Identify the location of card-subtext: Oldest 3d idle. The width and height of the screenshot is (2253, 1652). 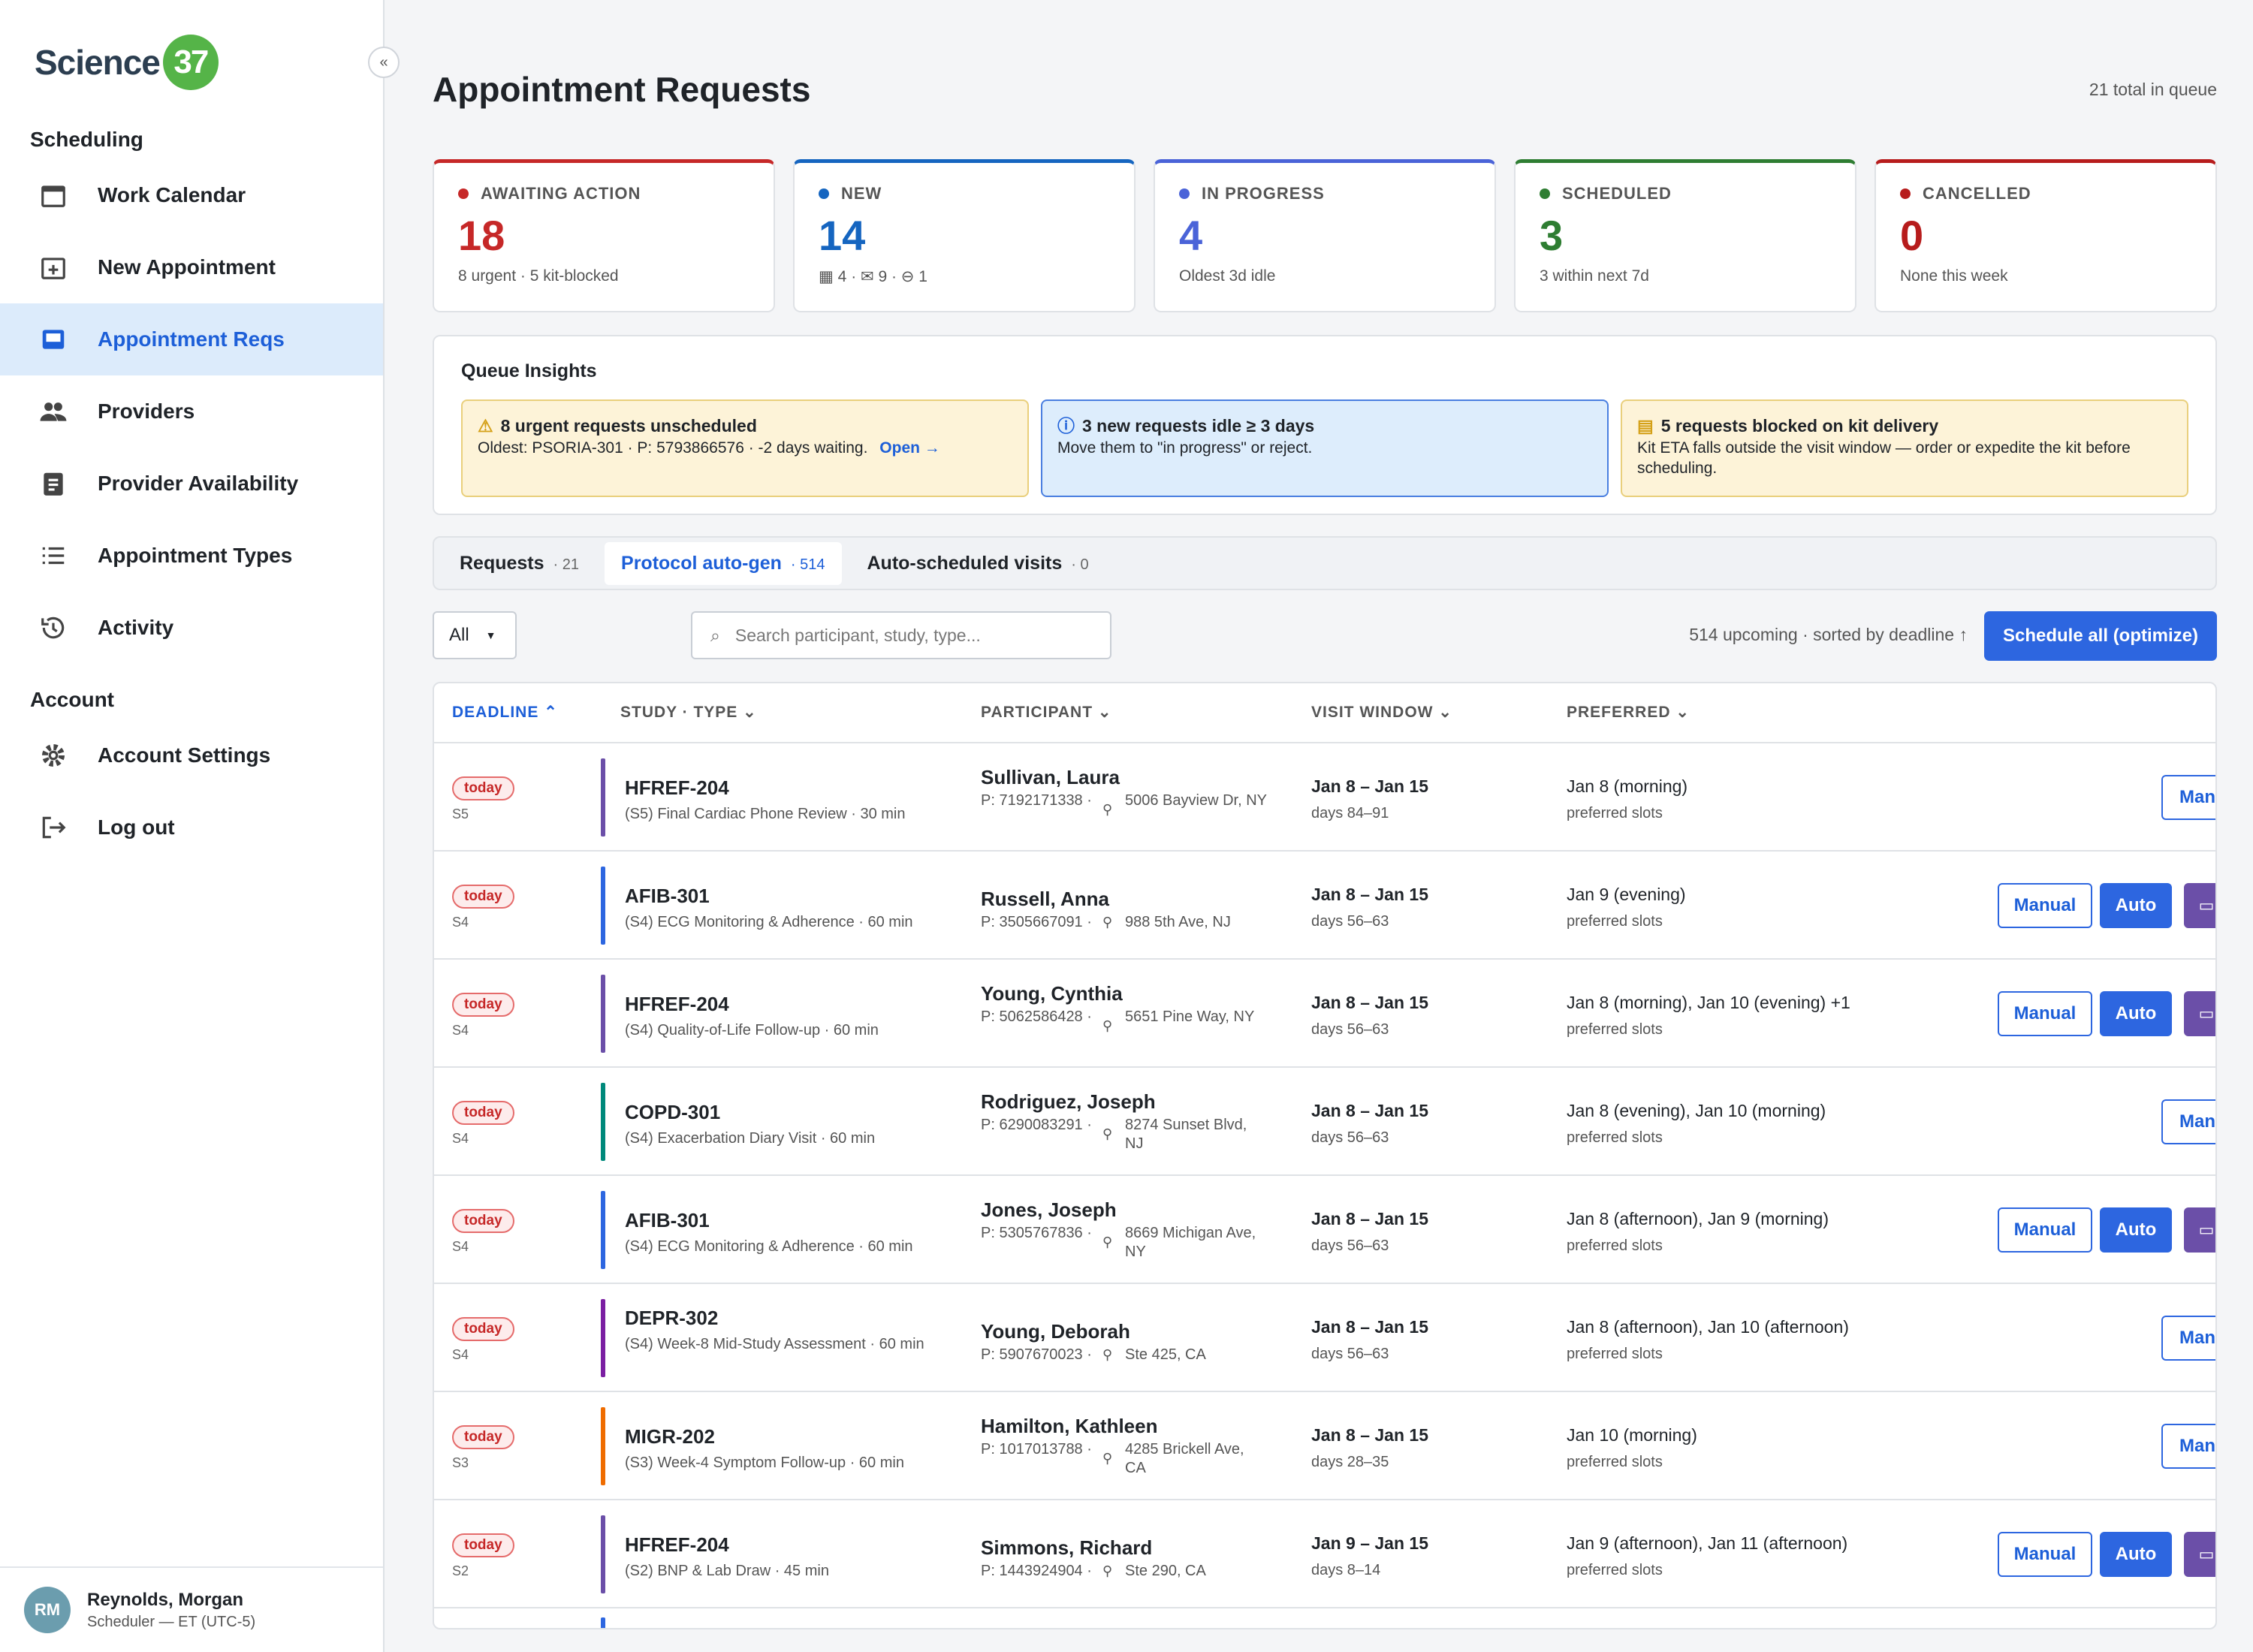
(1227, 276).